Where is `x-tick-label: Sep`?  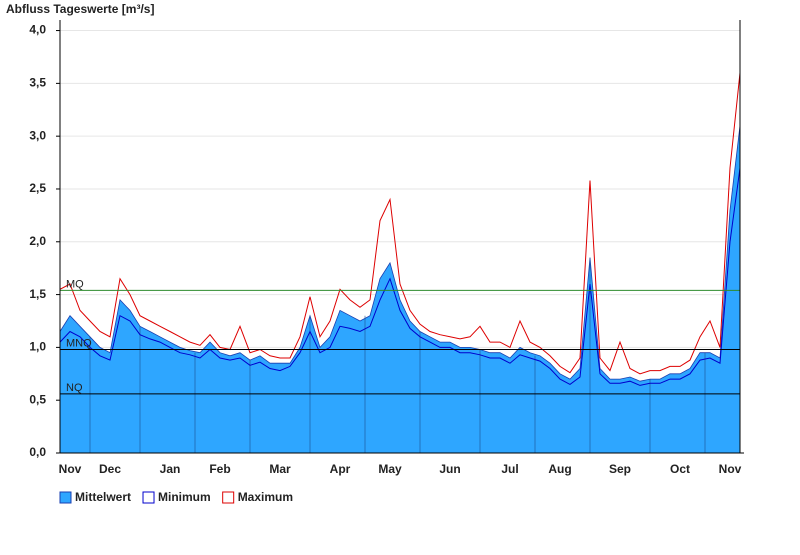
x-tick-label: Sep is located at coordinates (620, 469).